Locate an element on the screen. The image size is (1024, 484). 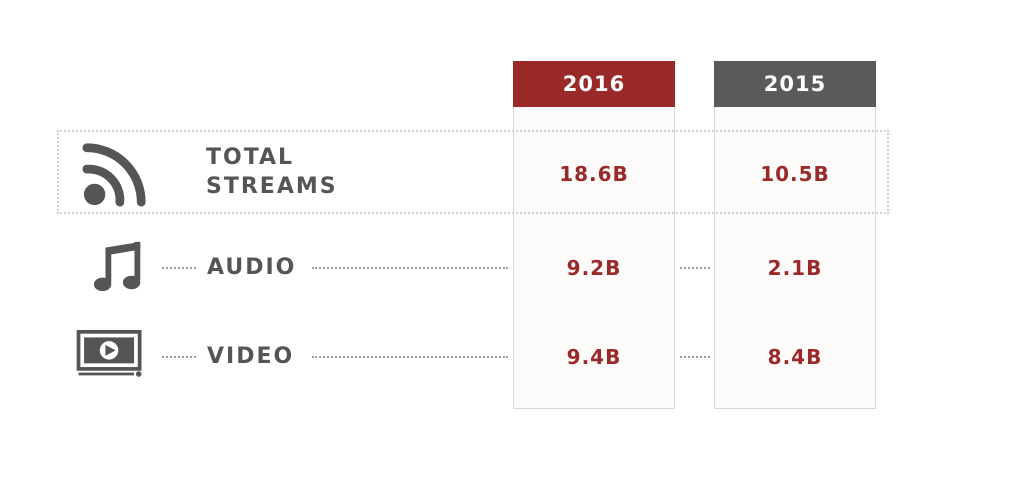
leader-video-left is located at coordinates (179, 357).